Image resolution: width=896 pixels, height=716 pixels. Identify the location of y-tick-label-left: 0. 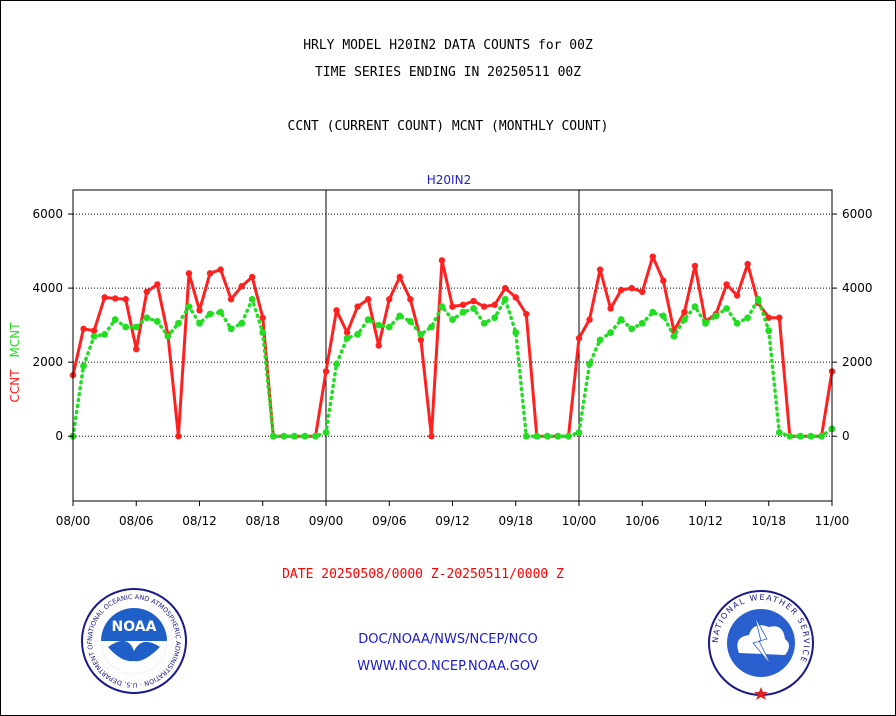
(59, 436).